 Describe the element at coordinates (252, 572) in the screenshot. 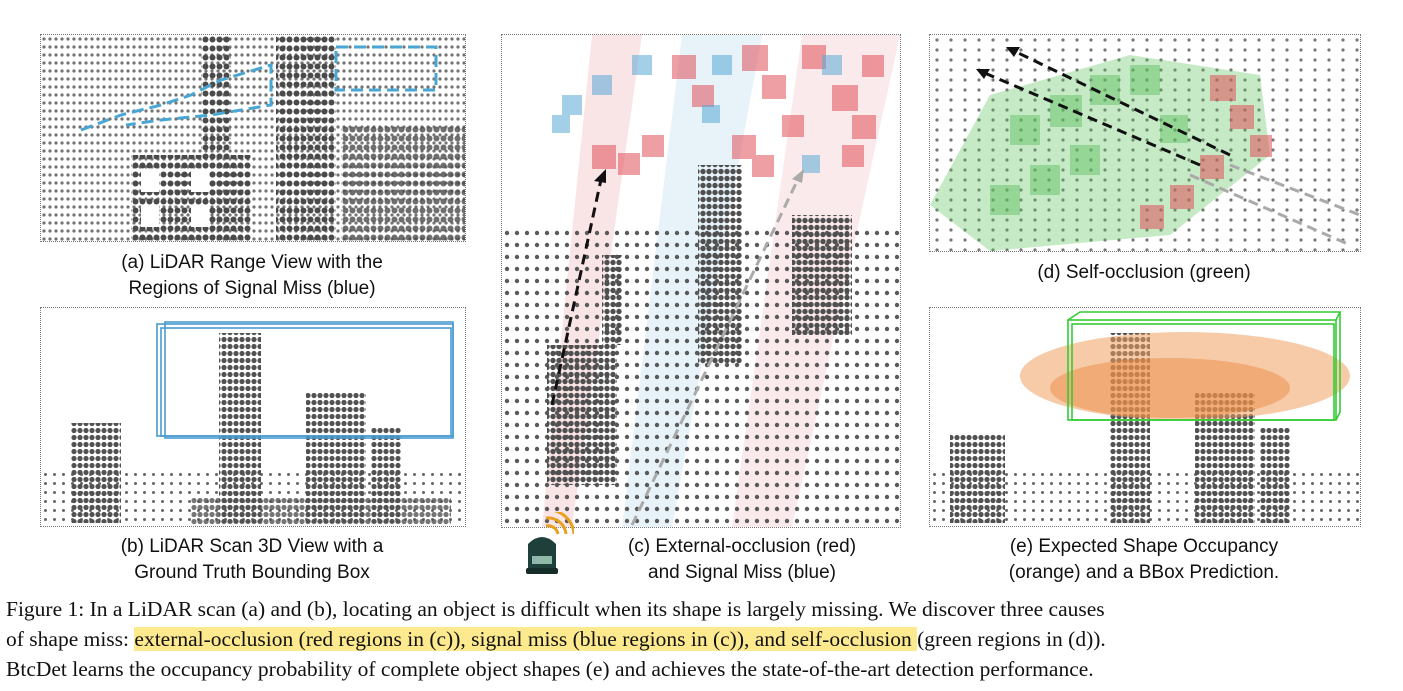

I see `panel-b-caption-line2: Ground Truth Bounding Box` at that location.